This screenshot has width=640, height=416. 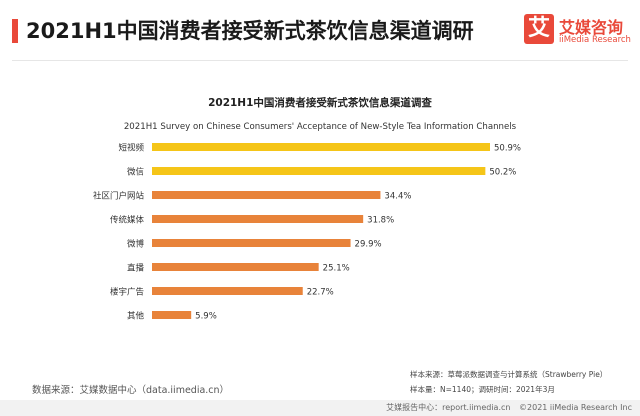 I want to click on data-source-note: 数据来源：艾媒数据中心（data.iimedia.cn）, so click(x=131, y=390).